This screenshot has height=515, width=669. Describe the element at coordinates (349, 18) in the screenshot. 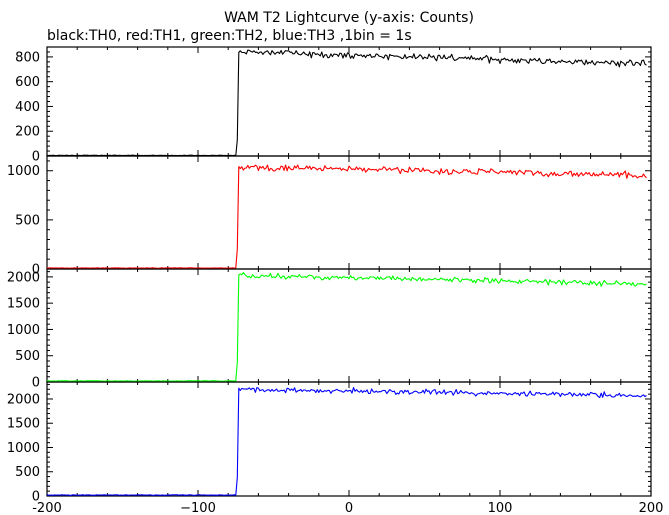

I see `chart-title: WAM T2 Lightcurve (y-axis: Counts)` at that location.